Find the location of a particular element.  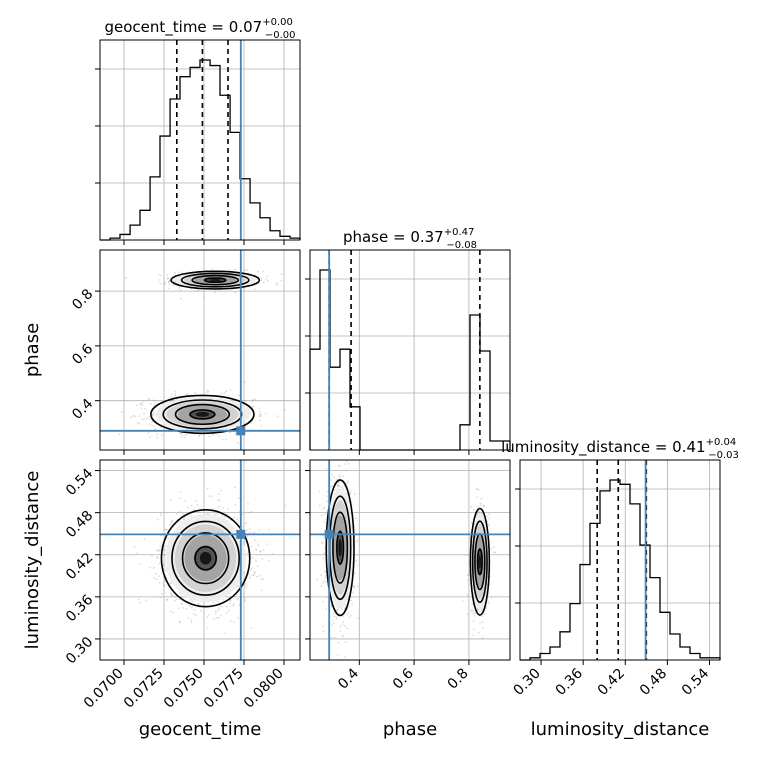

x-axis-label-luminosity-distance: luminosity_distance is located at coordinates (620, 729).